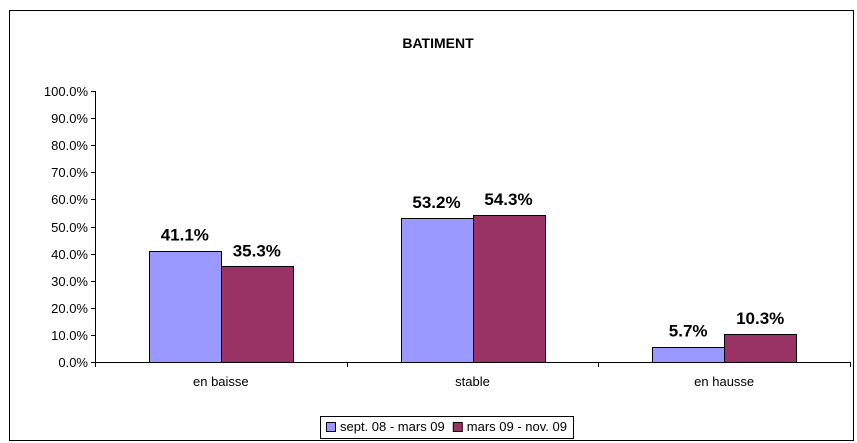  Describe the element at coordinates (69, 199) in the screenshot. I see `y-tick-label: 60.0%` at that location.